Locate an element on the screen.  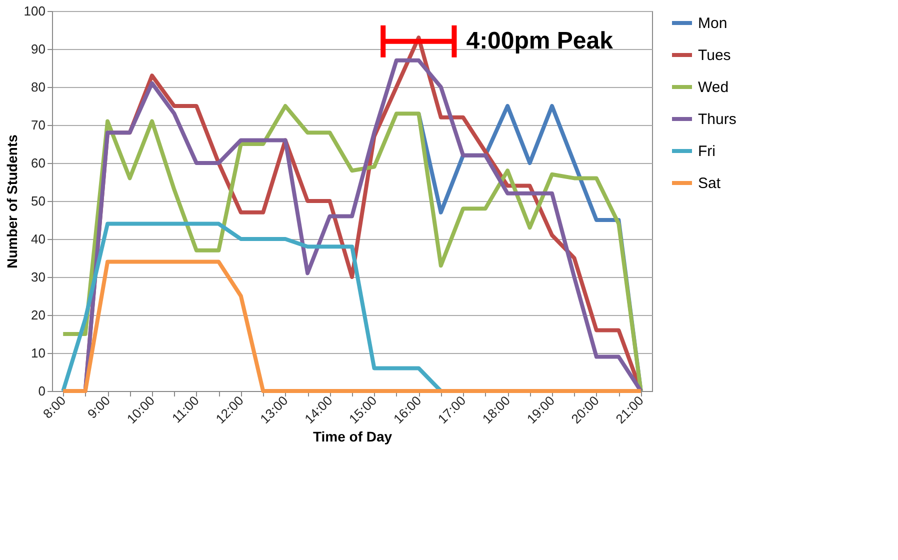
legend-label: Wed is located at coordinates (713, 87).